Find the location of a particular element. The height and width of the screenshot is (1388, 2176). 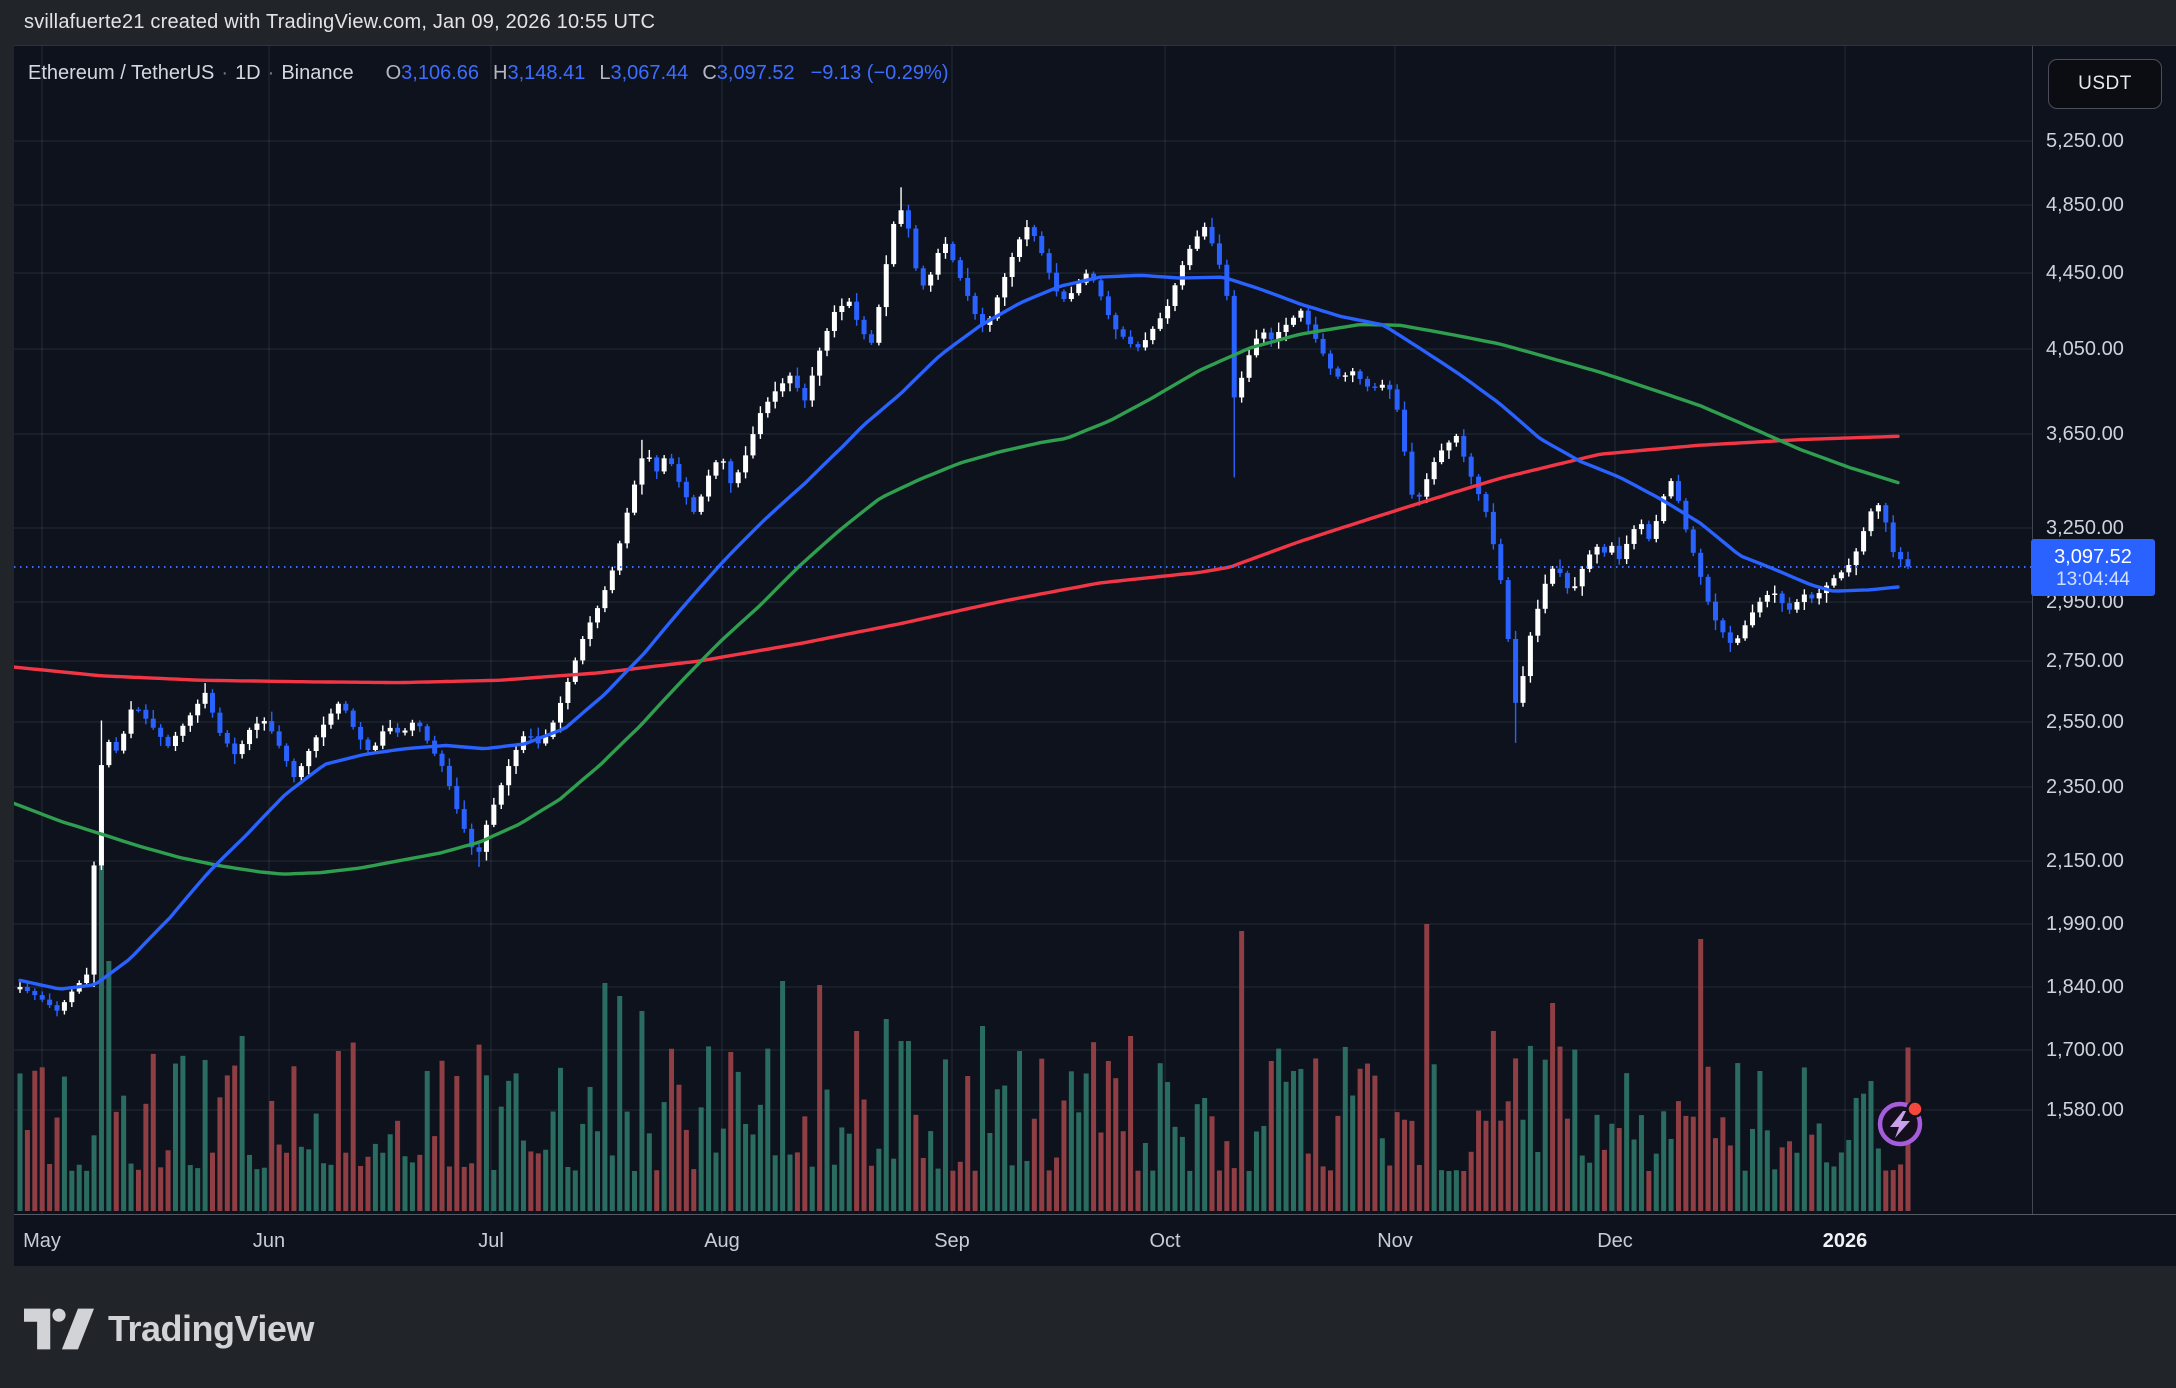

ohlc-values: O3,106.66 H3,148.41 L3,067.44 C3,097.52 is located at coordinates (583, 73).